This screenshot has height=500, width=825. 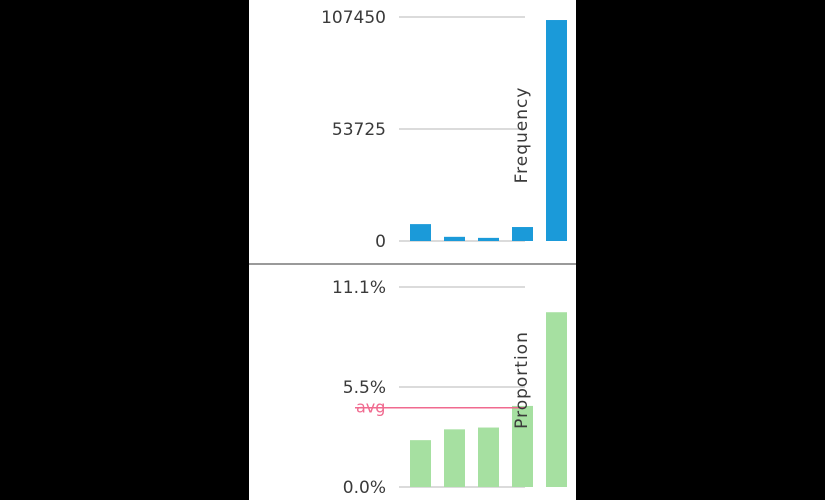 I want to click on proportion-chart: 0.0% 5.5% 11.1% avg Proportion, so click(x=449, y=388).